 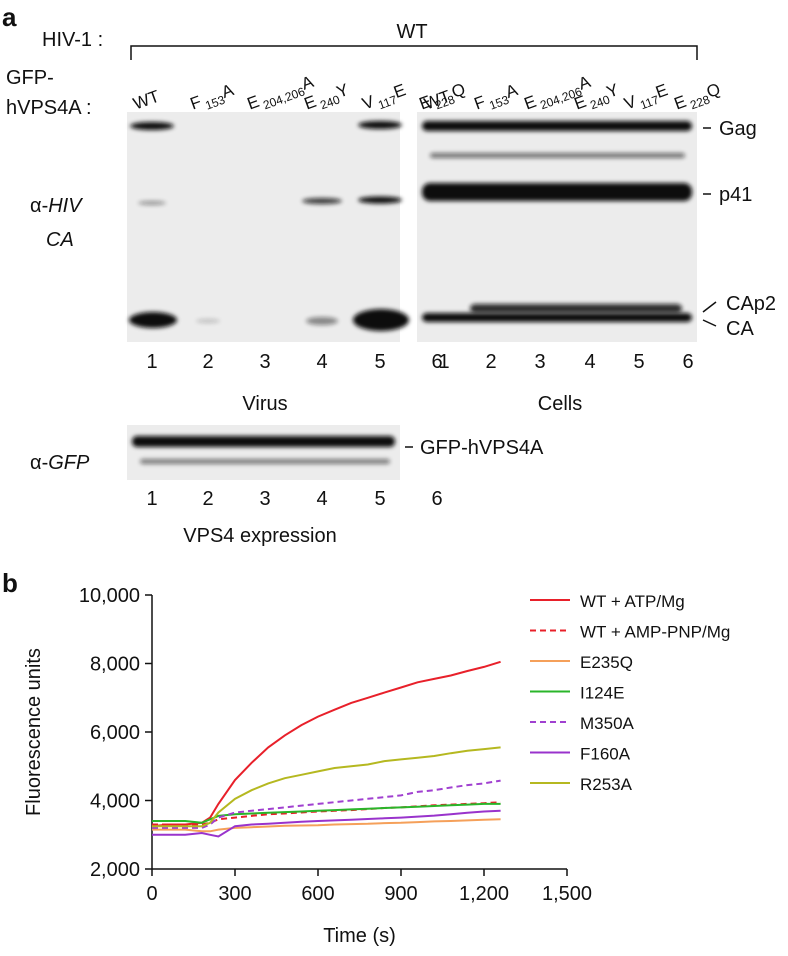 What do you see at coordinates (740, 329) in the screenshot?
I see `band-label: CA` at bounding box center [740, 329].